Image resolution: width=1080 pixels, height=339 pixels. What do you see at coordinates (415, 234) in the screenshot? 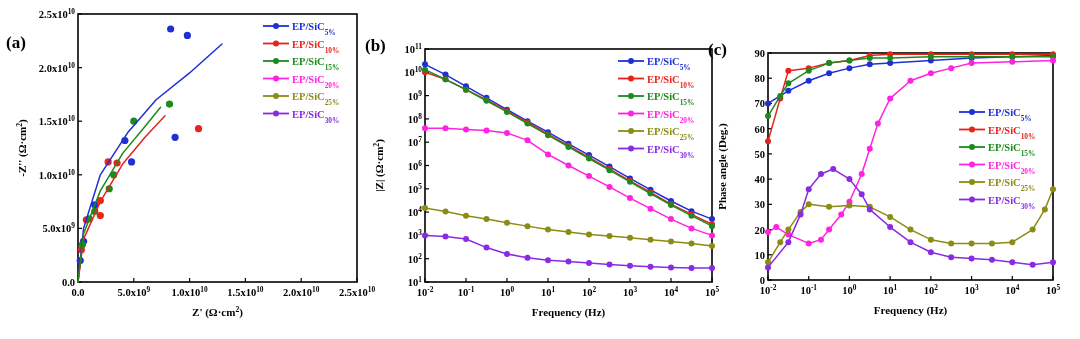
I see `y-tick-label: 10$^{3}$` at bounding box center [415, 234].